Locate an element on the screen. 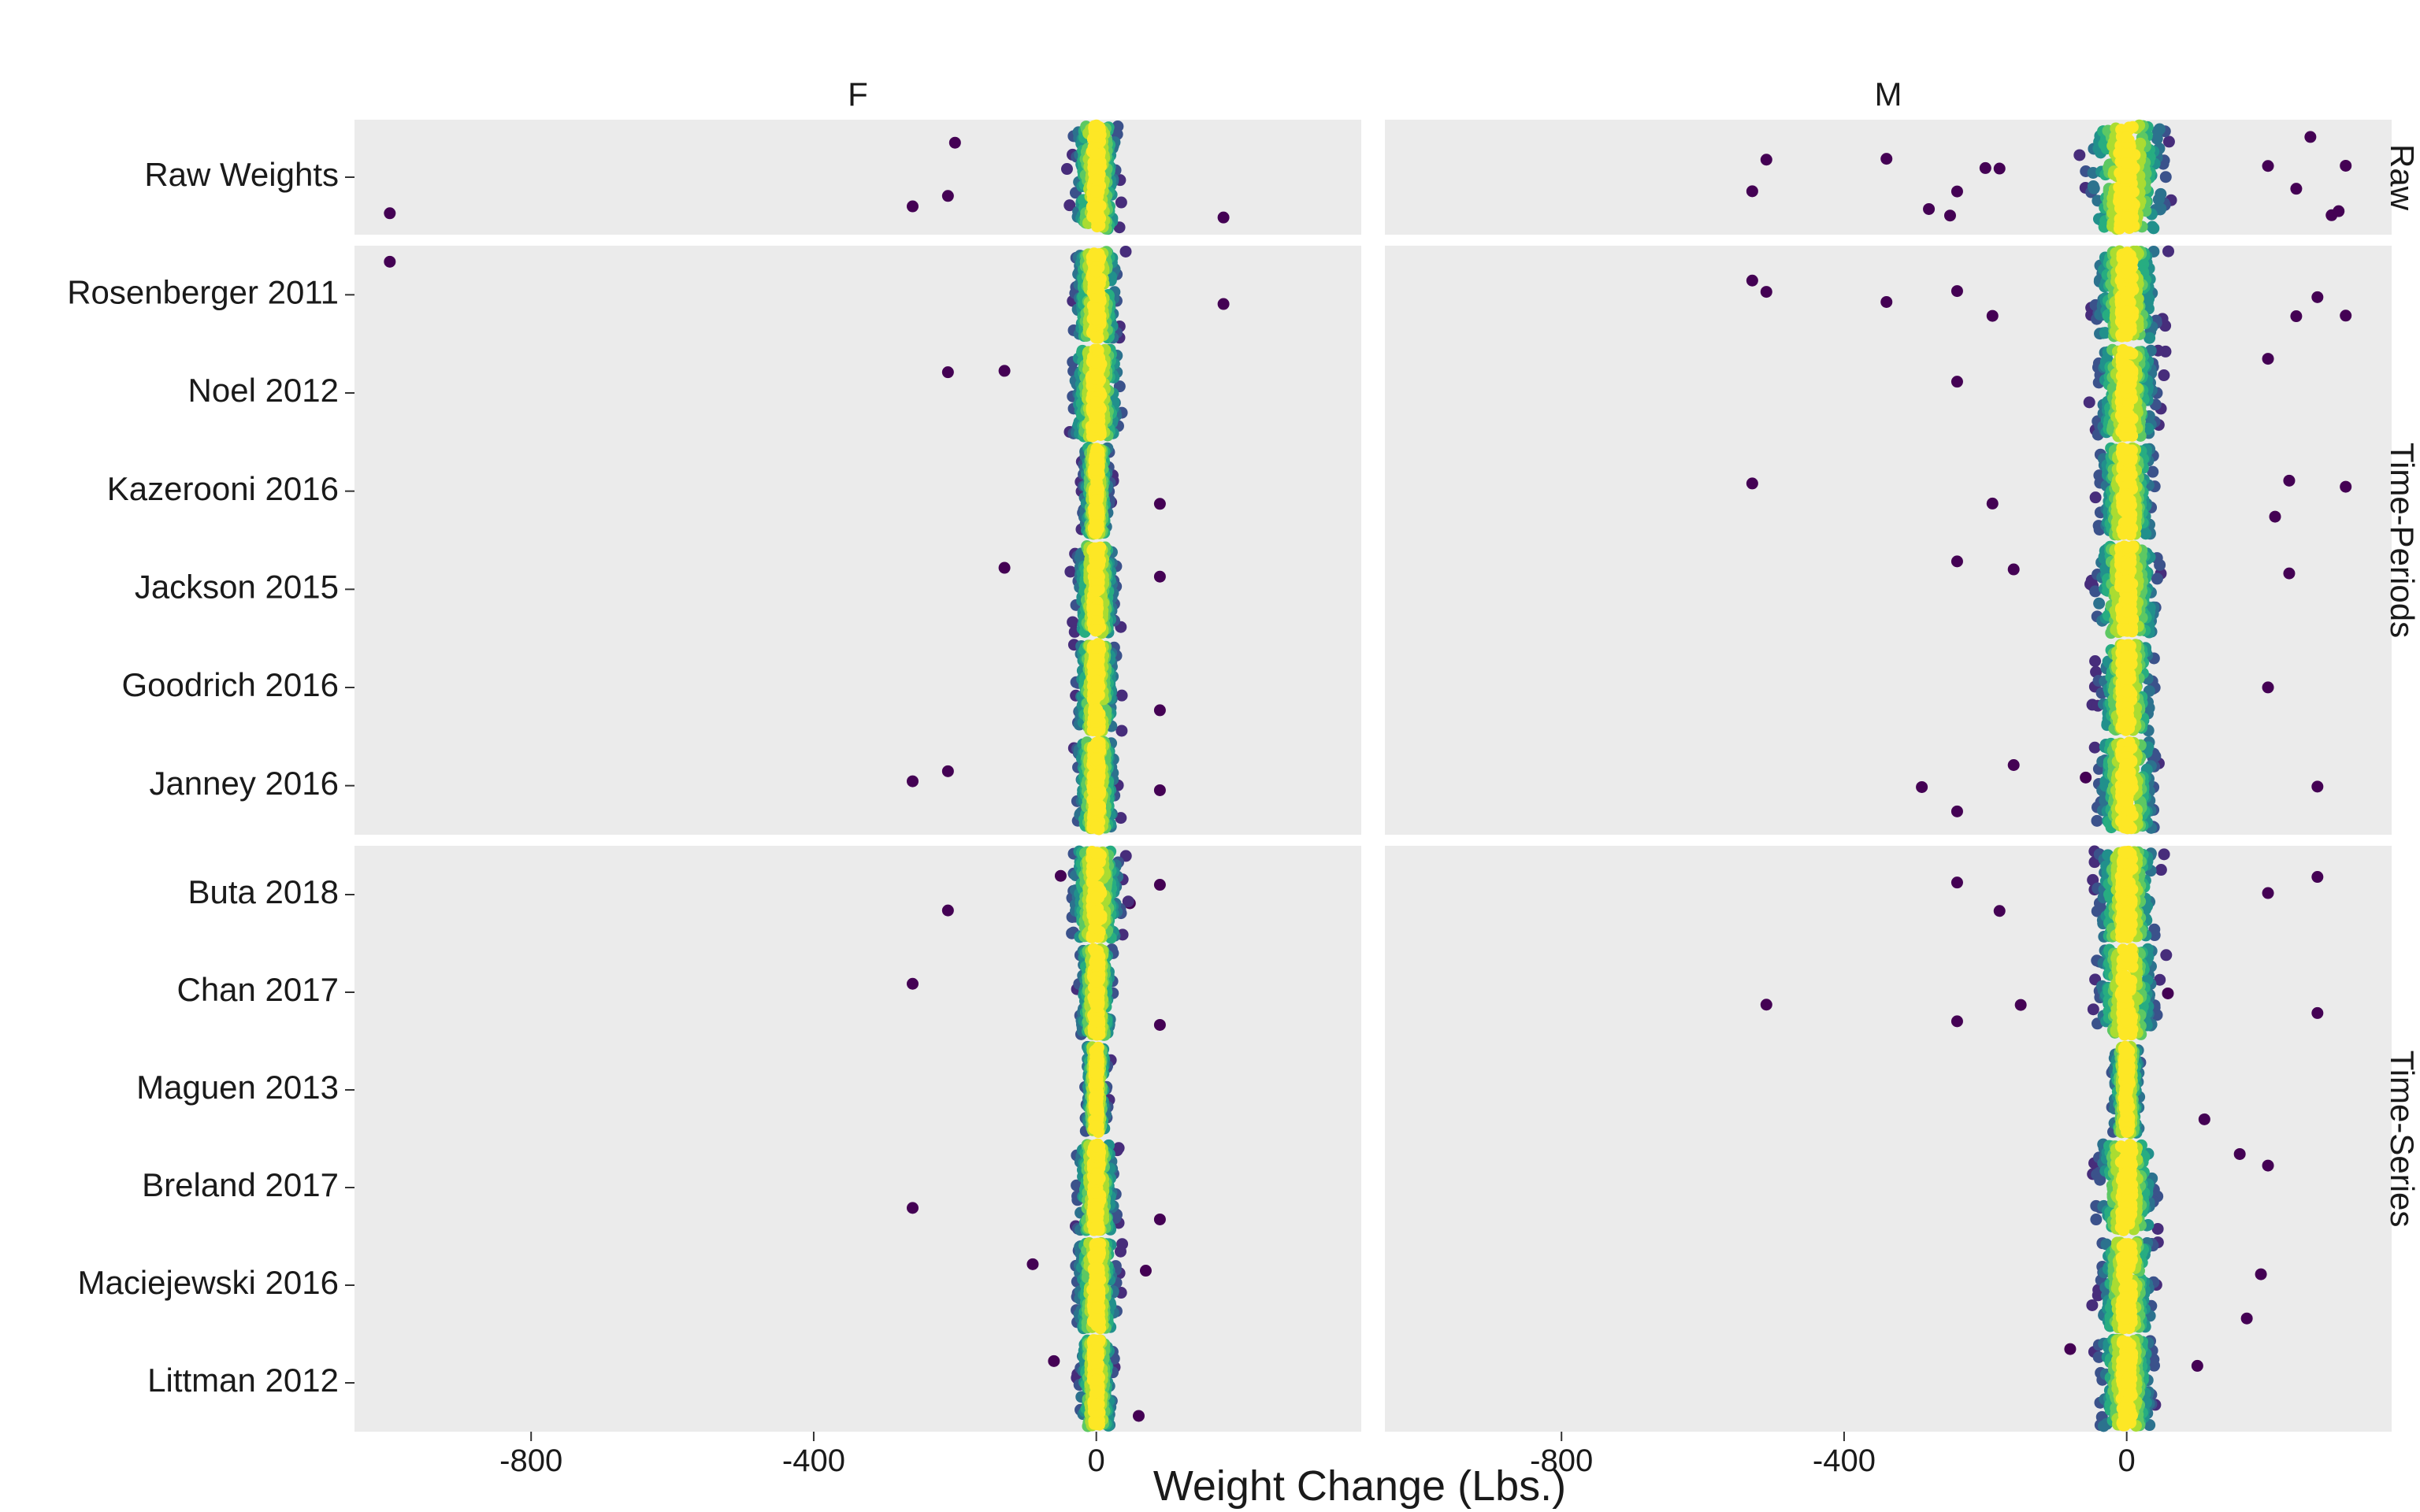 The width and height of the screenshot is (2420, 1512). panel-background is located at coordinates (857, 177).